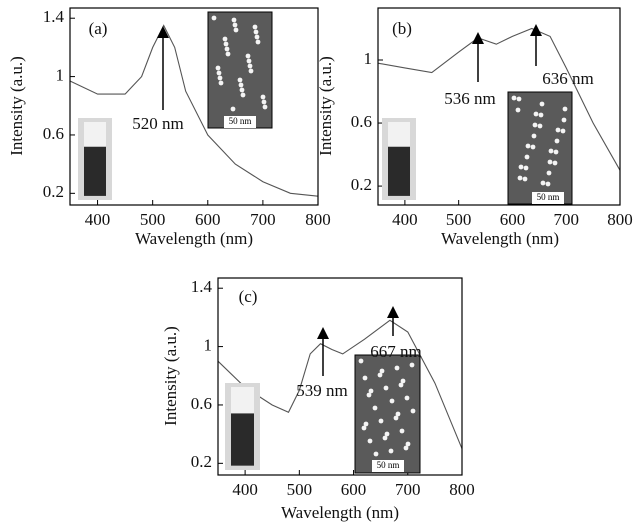 The width and height of the screenshot is (635, 527). Describe the element at coordinates (469, 98) in the screenshot. I see `peak-label: 536 nm` at that location.